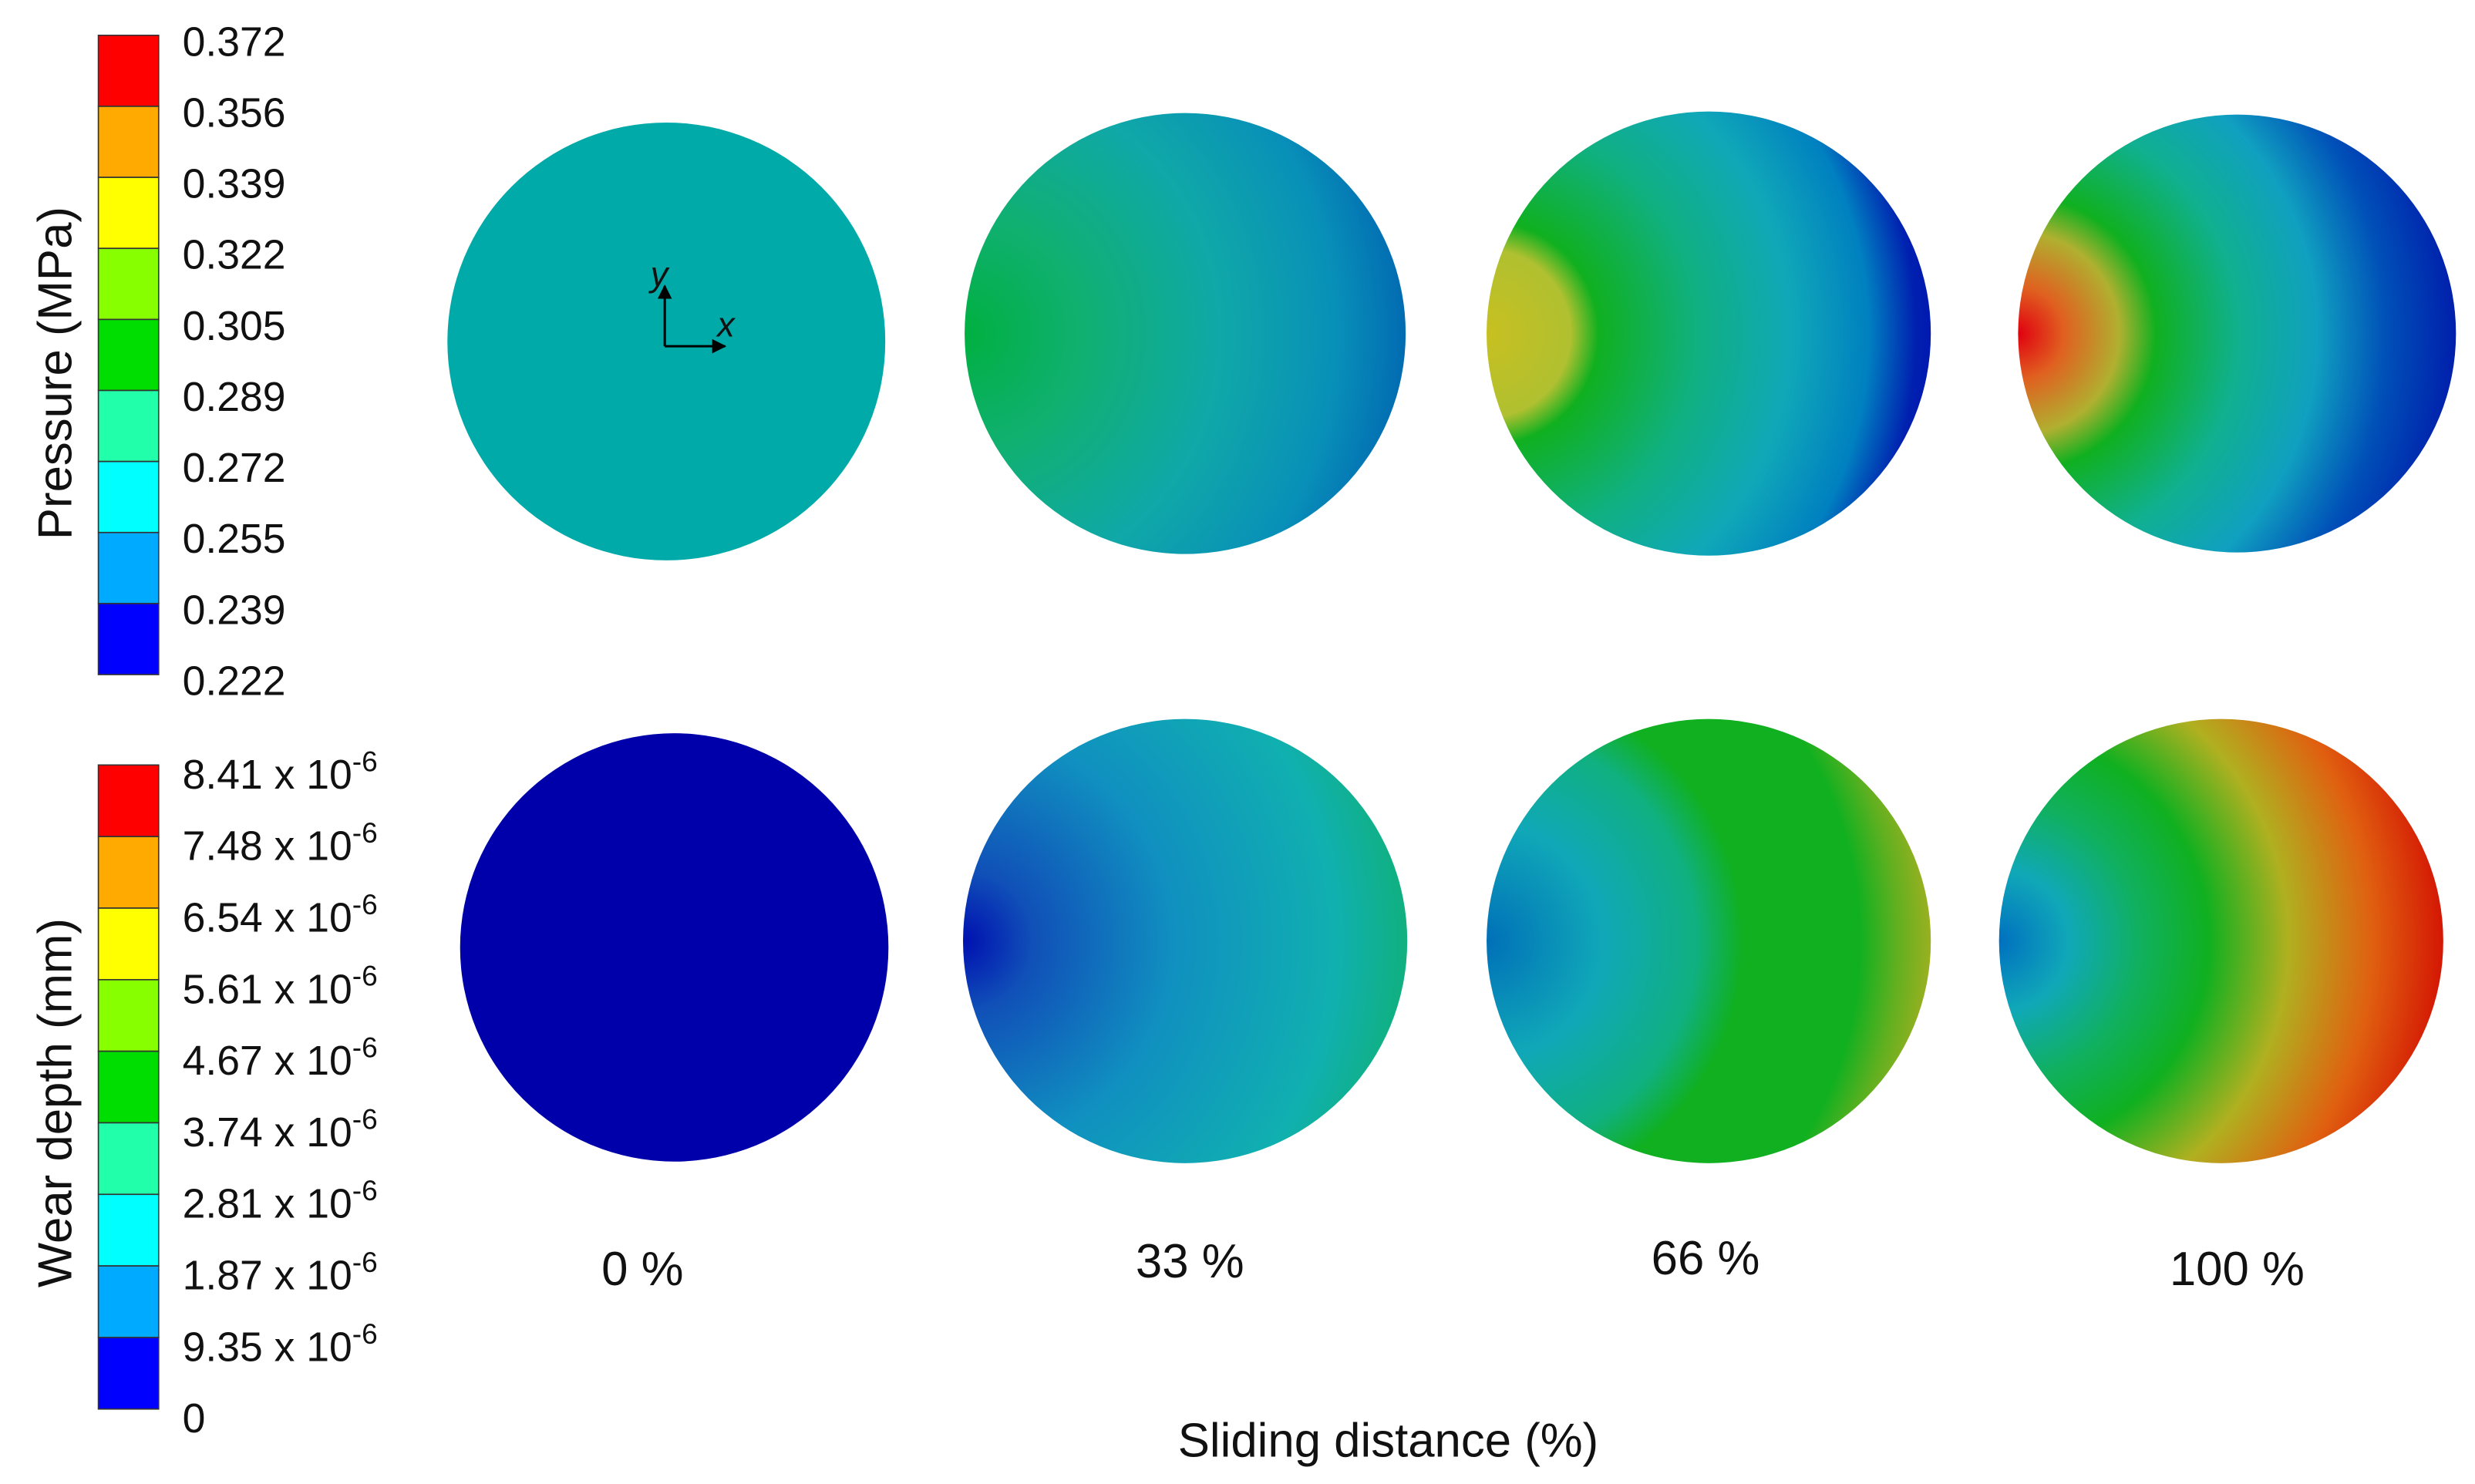 This screenshot has height=1484, width=2475. Describe the element at coordinates (234, 326) in the screenshot. I see `legend-label: 0.305` at that location.